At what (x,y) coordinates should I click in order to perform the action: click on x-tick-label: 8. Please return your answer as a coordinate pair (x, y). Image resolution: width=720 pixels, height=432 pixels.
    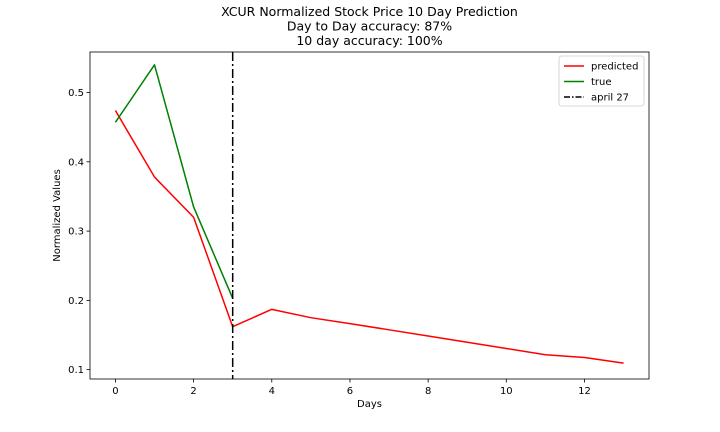
    Looking at the image, I should click on (428, 391).